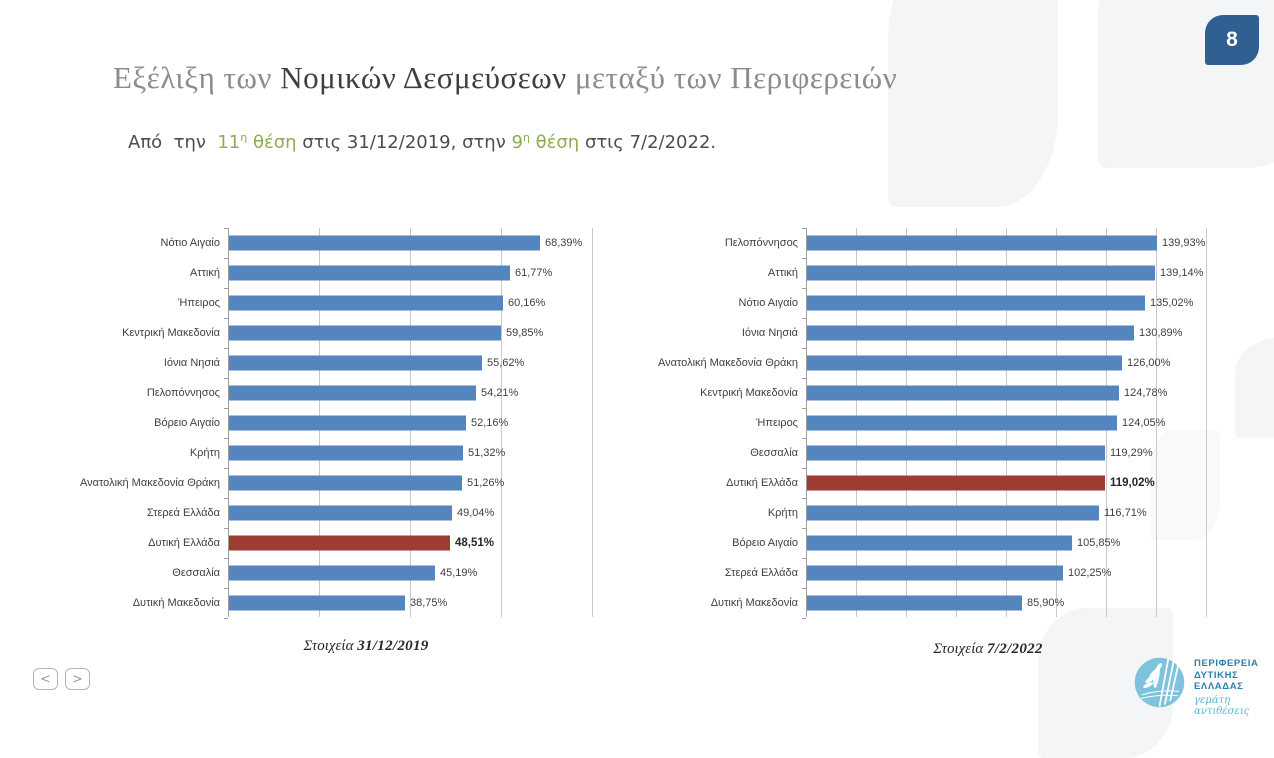  Describe the element at coordinates (1125, 513) in the screenshot. I see `value-label: 116,71%` at that location.